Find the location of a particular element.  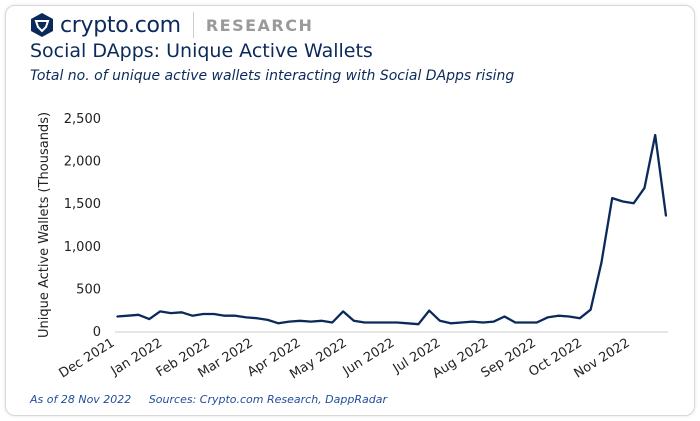

x-tick-label: Dec 2021 is located at coordinates (87, 359).